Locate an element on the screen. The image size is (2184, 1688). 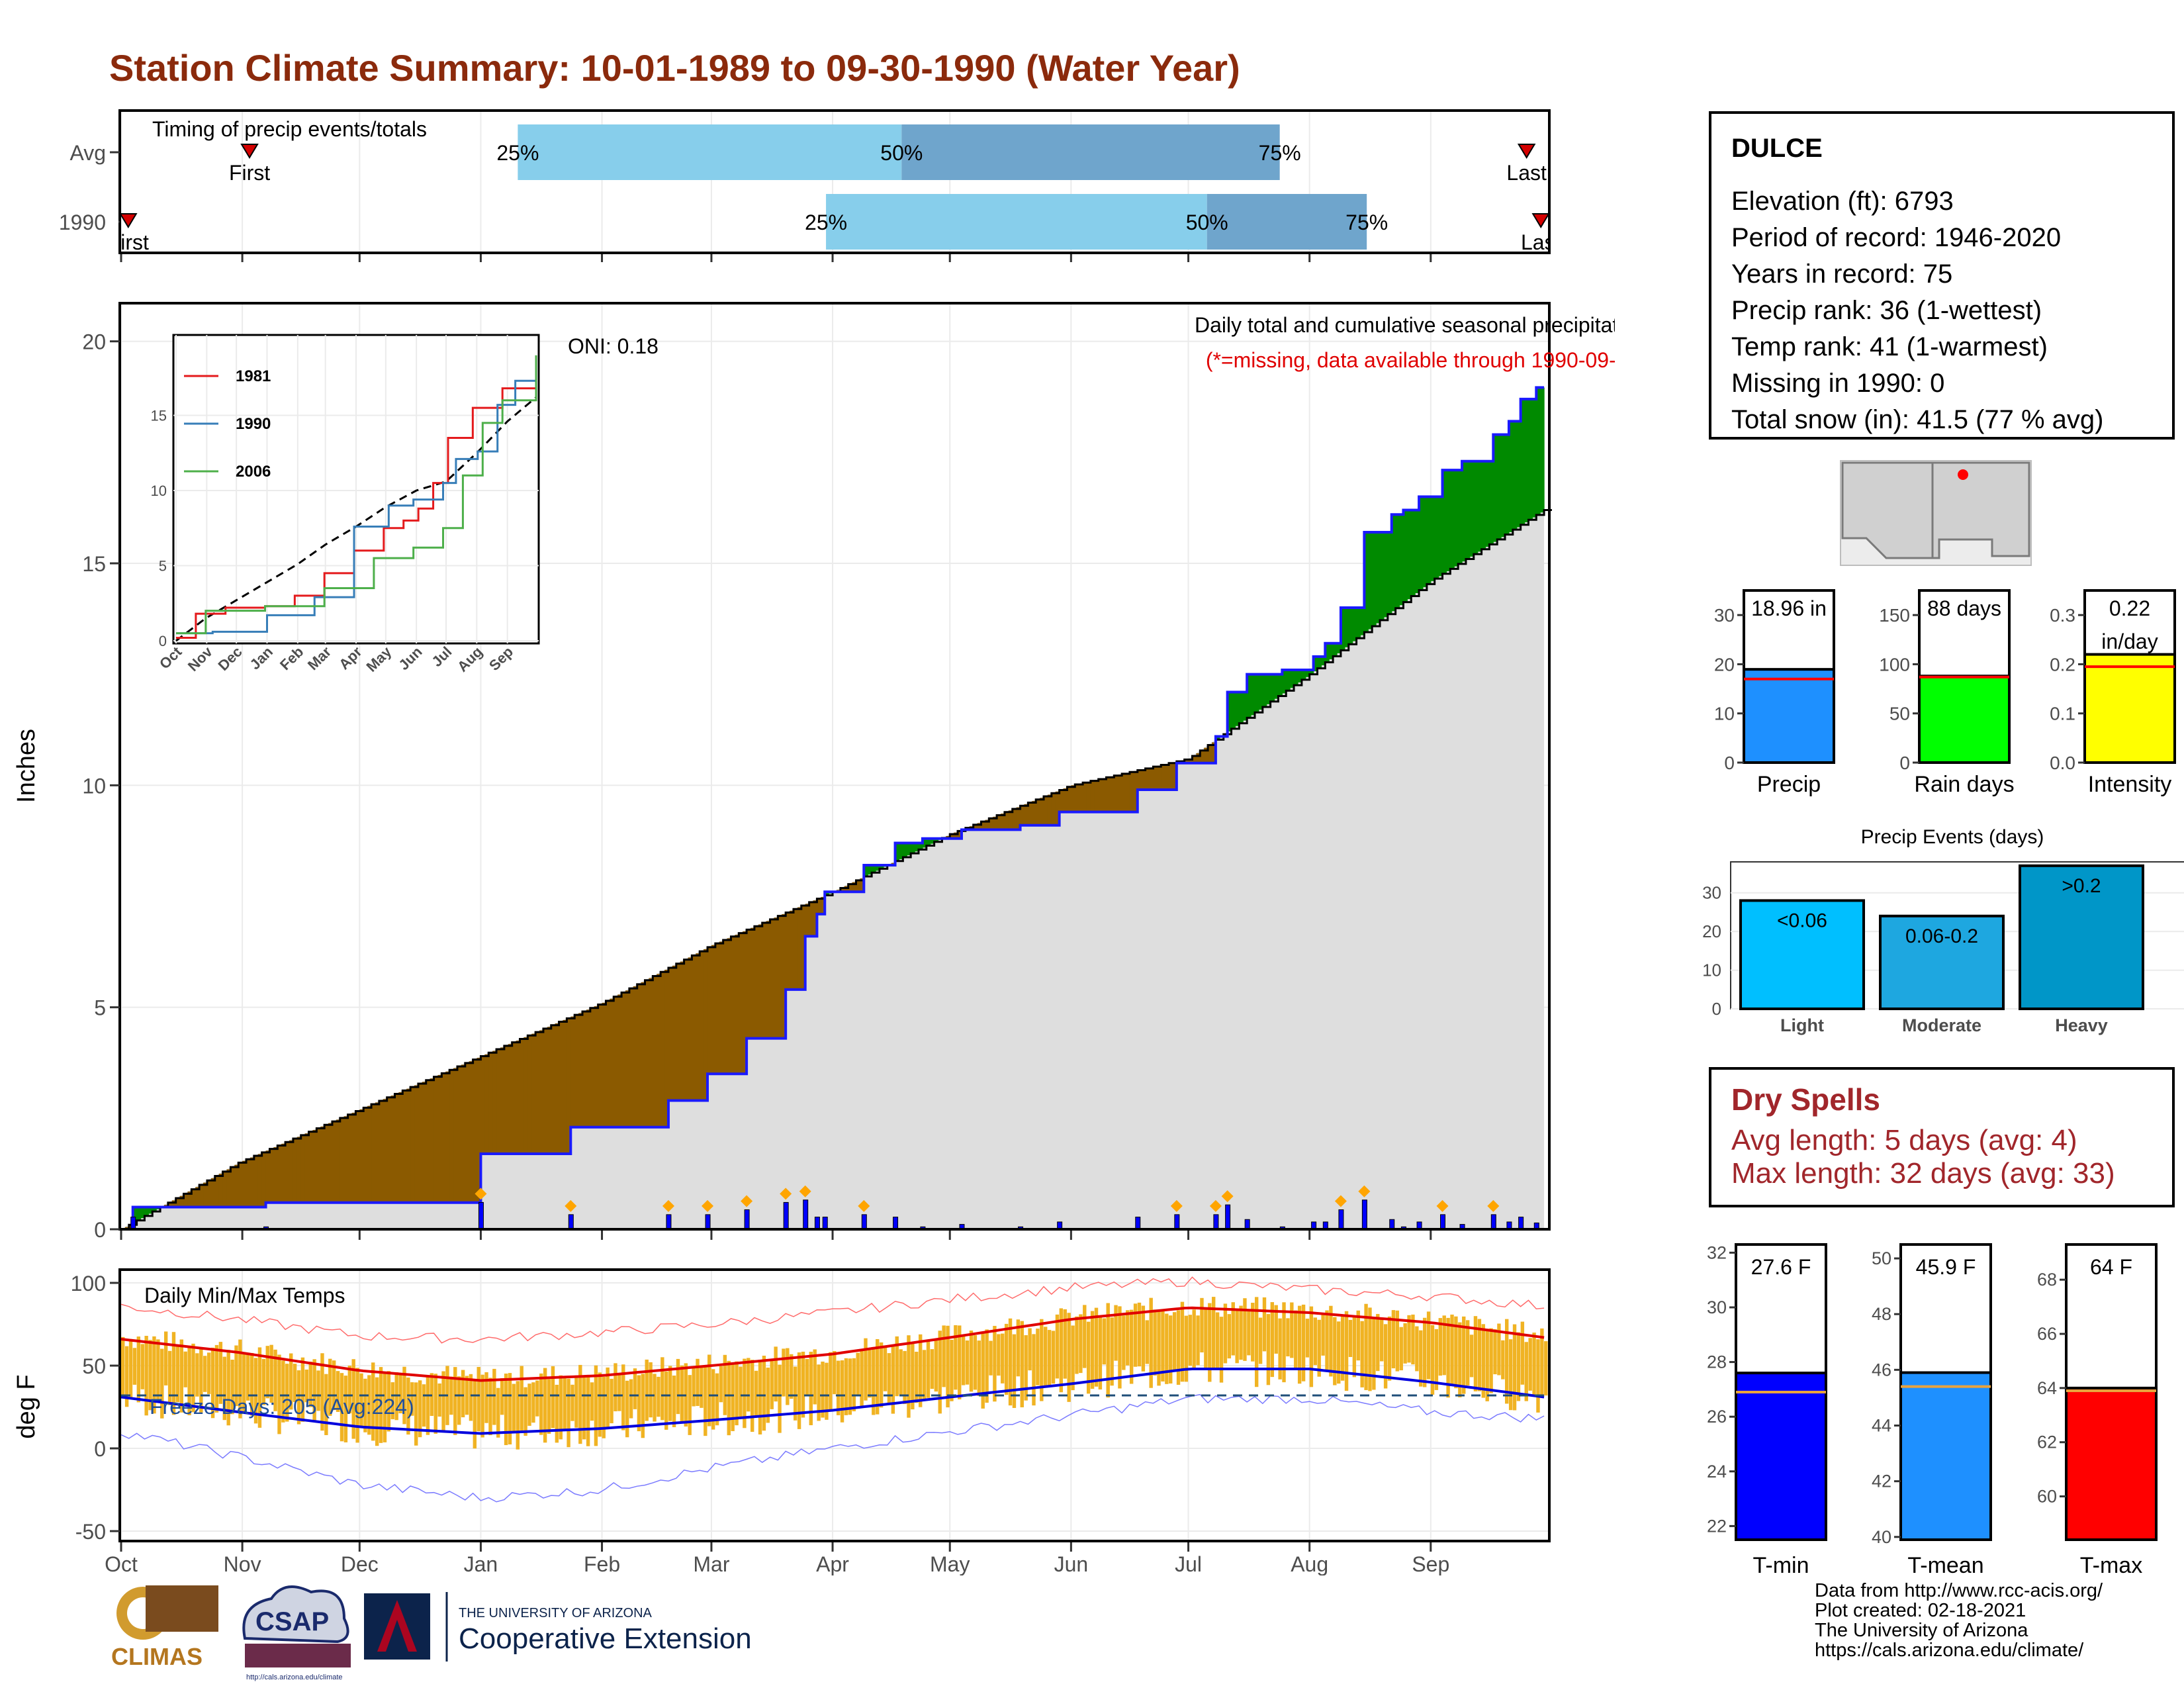
inset-month-label: Mar is located at coordinates (319, 658).